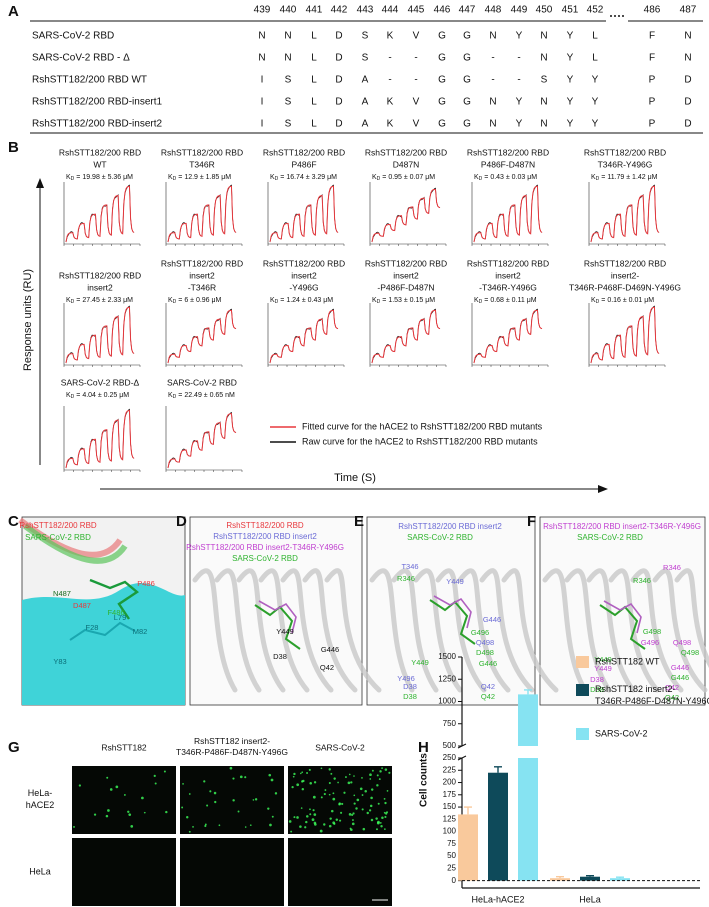 Image resolution: width=709 pixels, height=907 pixels. I want to click on kd-label: KD = 0.16 ± 0.01 μM, so click(622, 301).